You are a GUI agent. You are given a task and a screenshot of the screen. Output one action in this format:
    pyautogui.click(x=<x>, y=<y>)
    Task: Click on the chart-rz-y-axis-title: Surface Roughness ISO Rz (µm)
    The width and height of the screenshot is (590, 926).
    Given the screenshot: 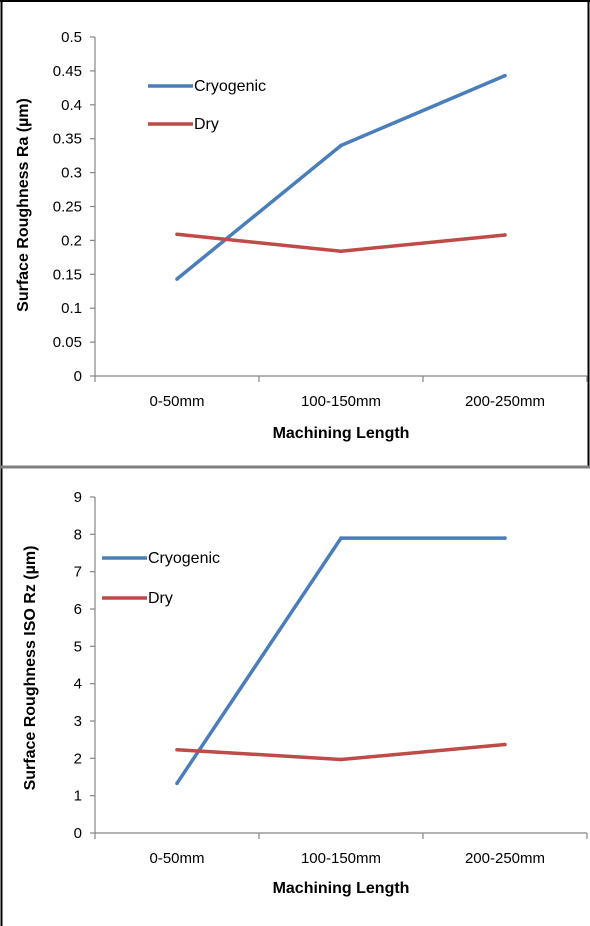 What is the action you would take?
    pyautogui.click(x=30, y=668)
    